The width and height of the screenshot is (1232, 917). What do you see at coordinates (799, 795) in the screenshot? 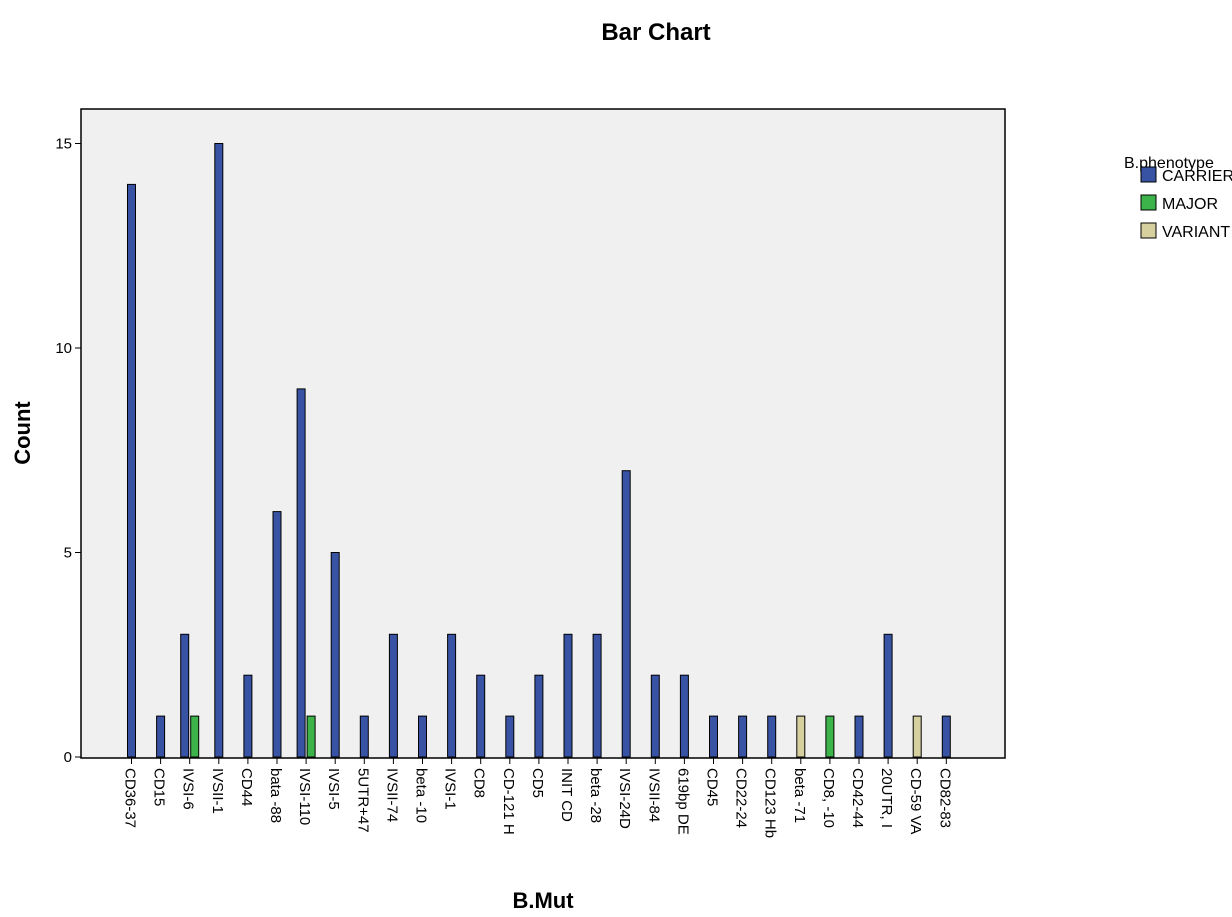
I see `x-tick-label: beta -71` at bounding box center [799, 795].